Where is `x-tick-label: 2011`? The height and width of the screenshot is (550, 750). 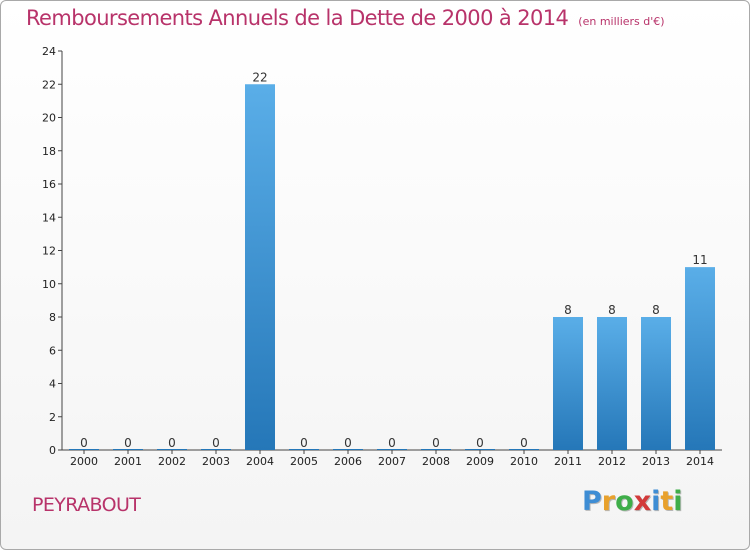
x-tick-label: 2011 is located at coordinates (568, 461).